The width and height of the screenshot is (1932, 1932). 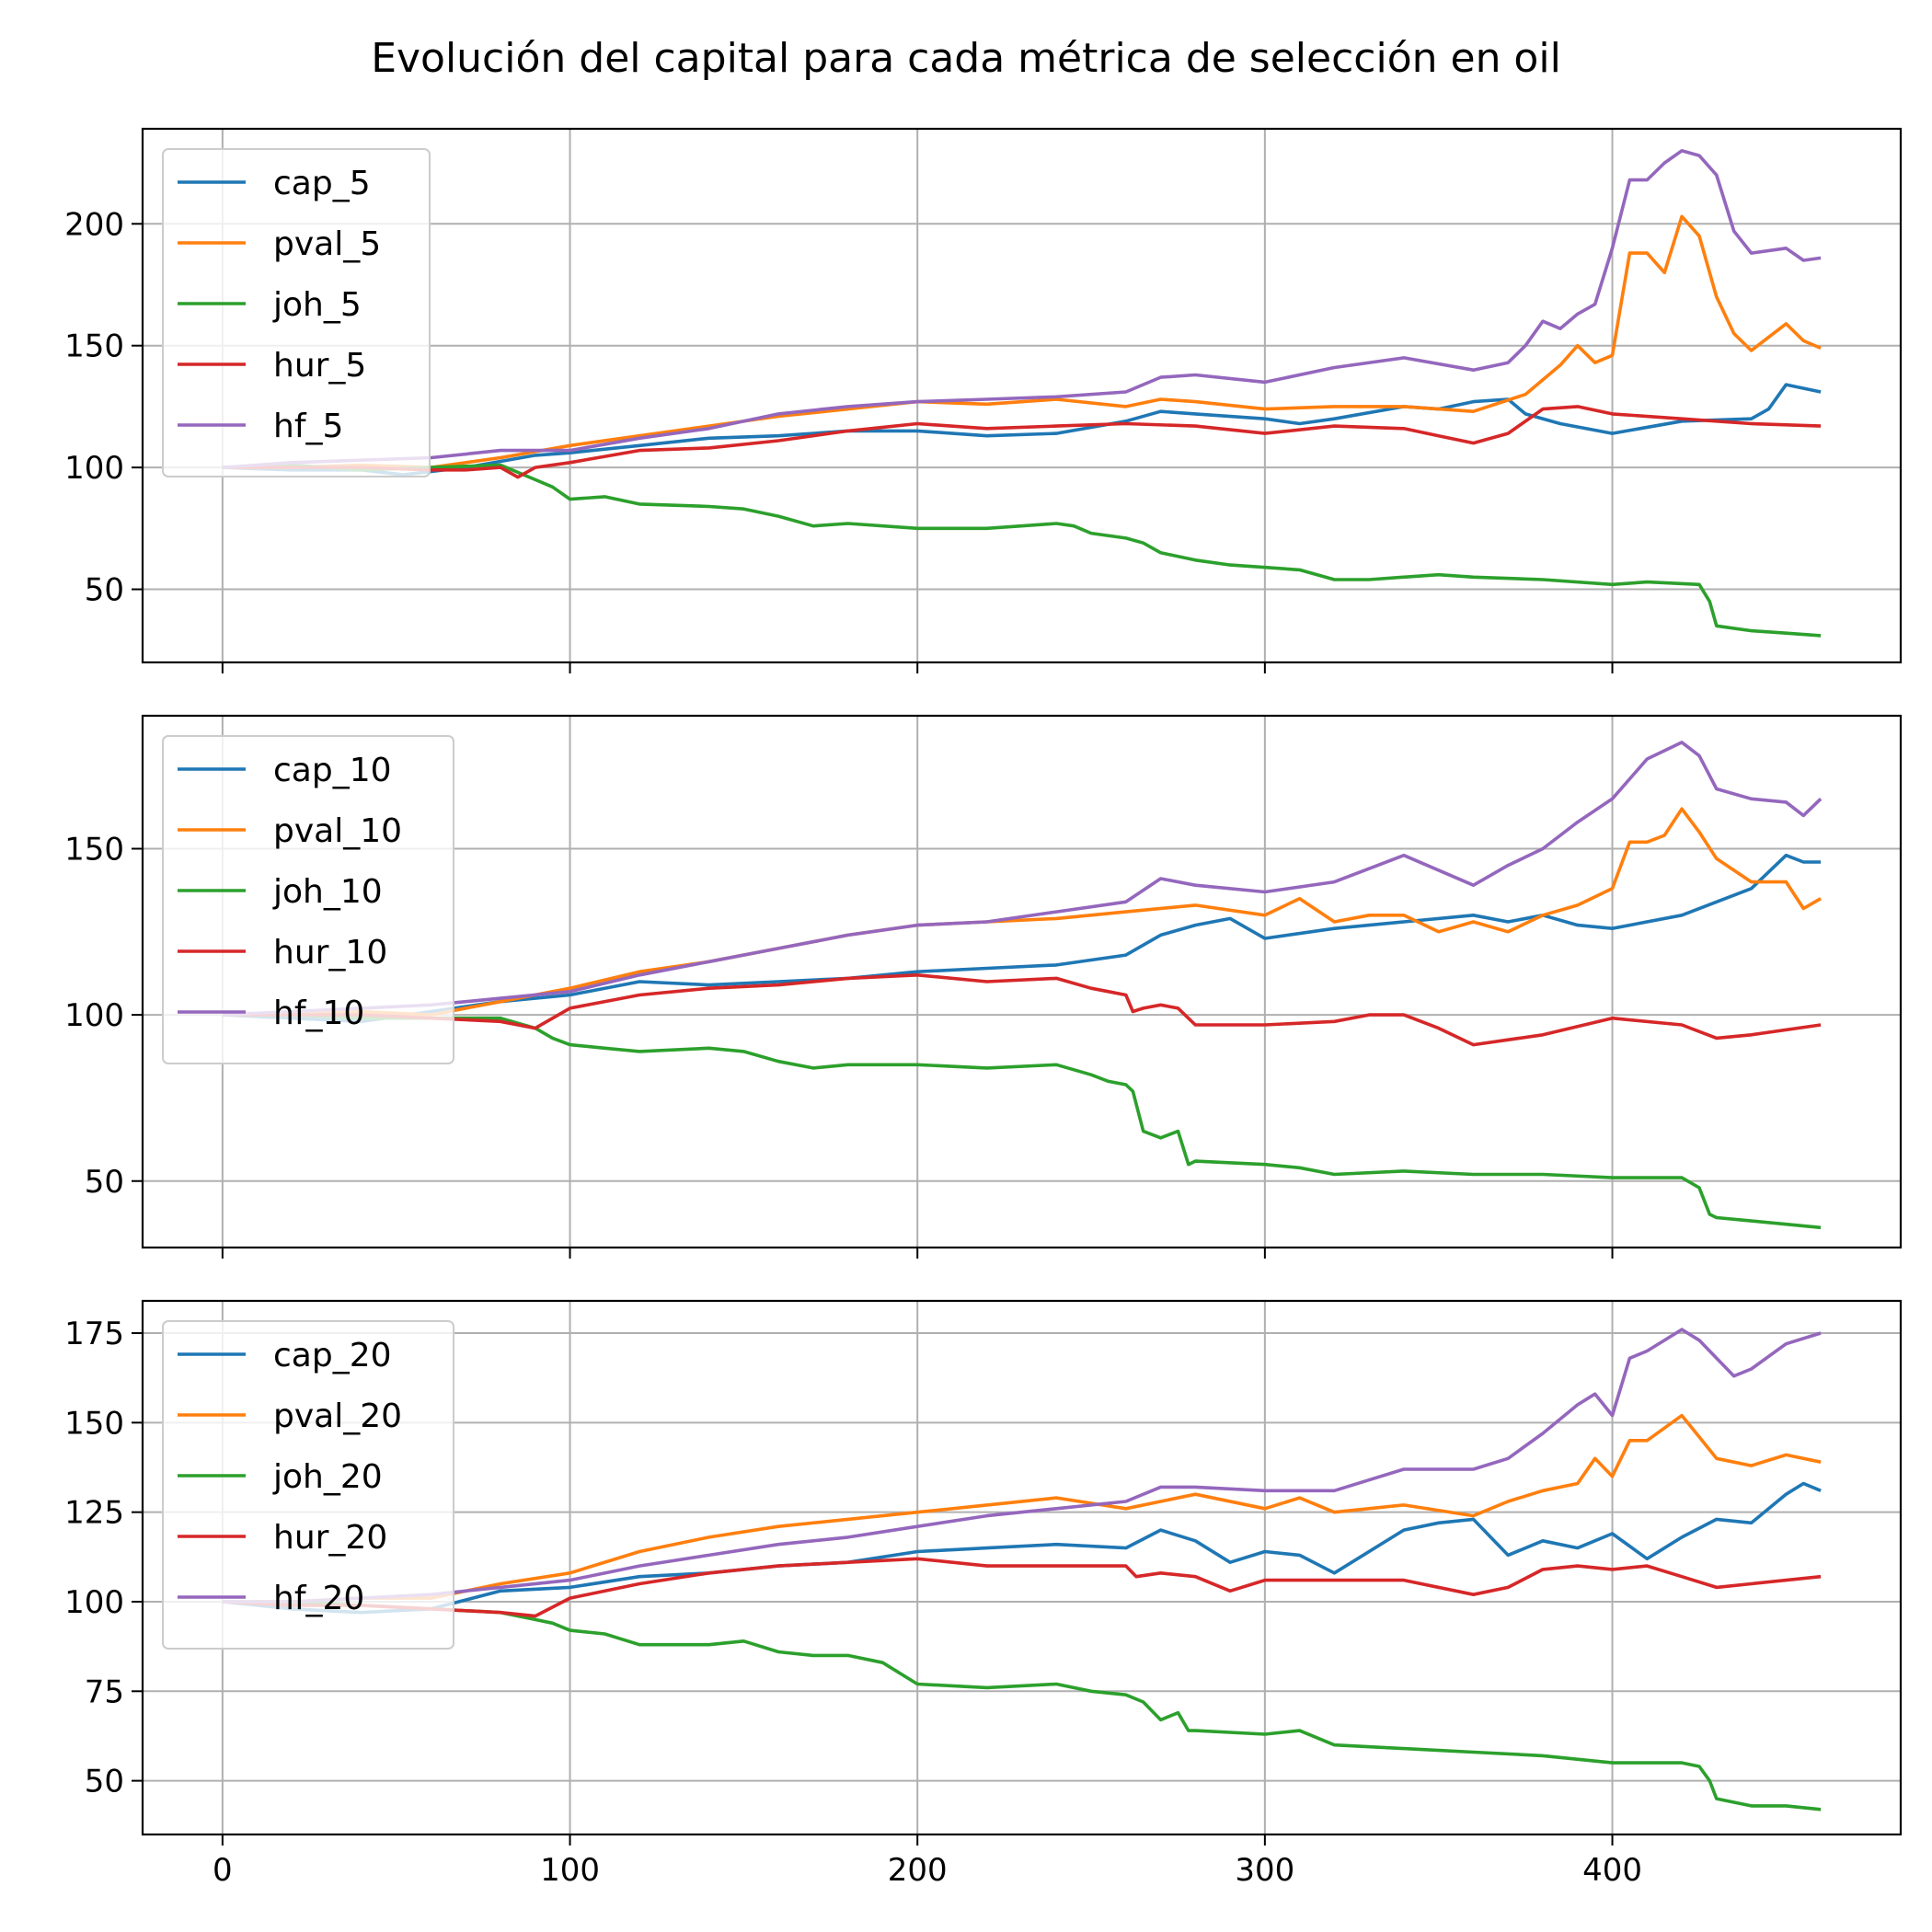 I want to click on x-tick-label: 100, so click(x=570, y=1870).